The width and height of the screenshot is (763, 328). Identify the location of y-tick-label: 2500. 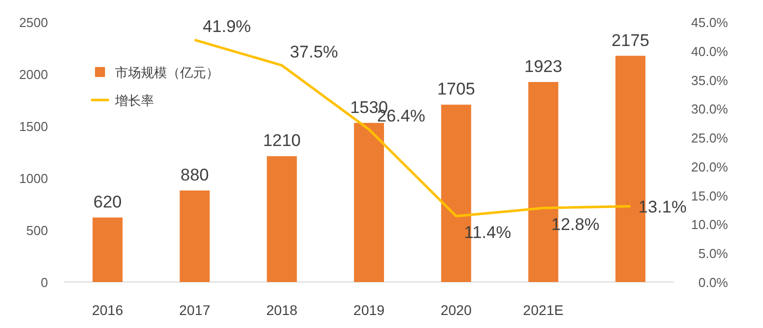
(33, 22).